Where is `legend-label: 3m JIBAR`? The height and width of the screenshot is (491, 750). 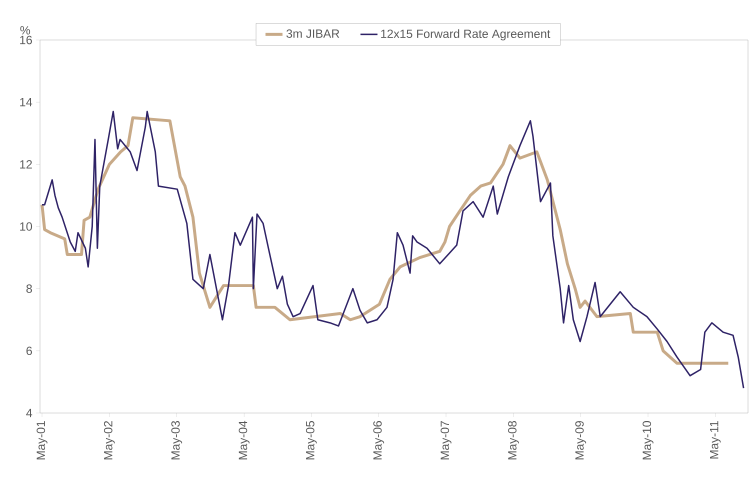
legend-label: 3m JIBAR is located at coordinates (313, 33).